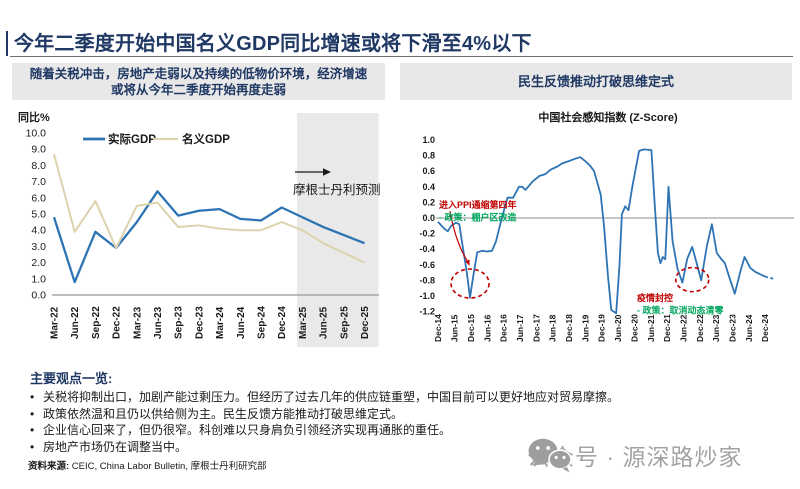 This screenshot has width=800, height=489. I want to click on right-panel-header: 民生反馈推动打破思维定式, so click(596, 81).